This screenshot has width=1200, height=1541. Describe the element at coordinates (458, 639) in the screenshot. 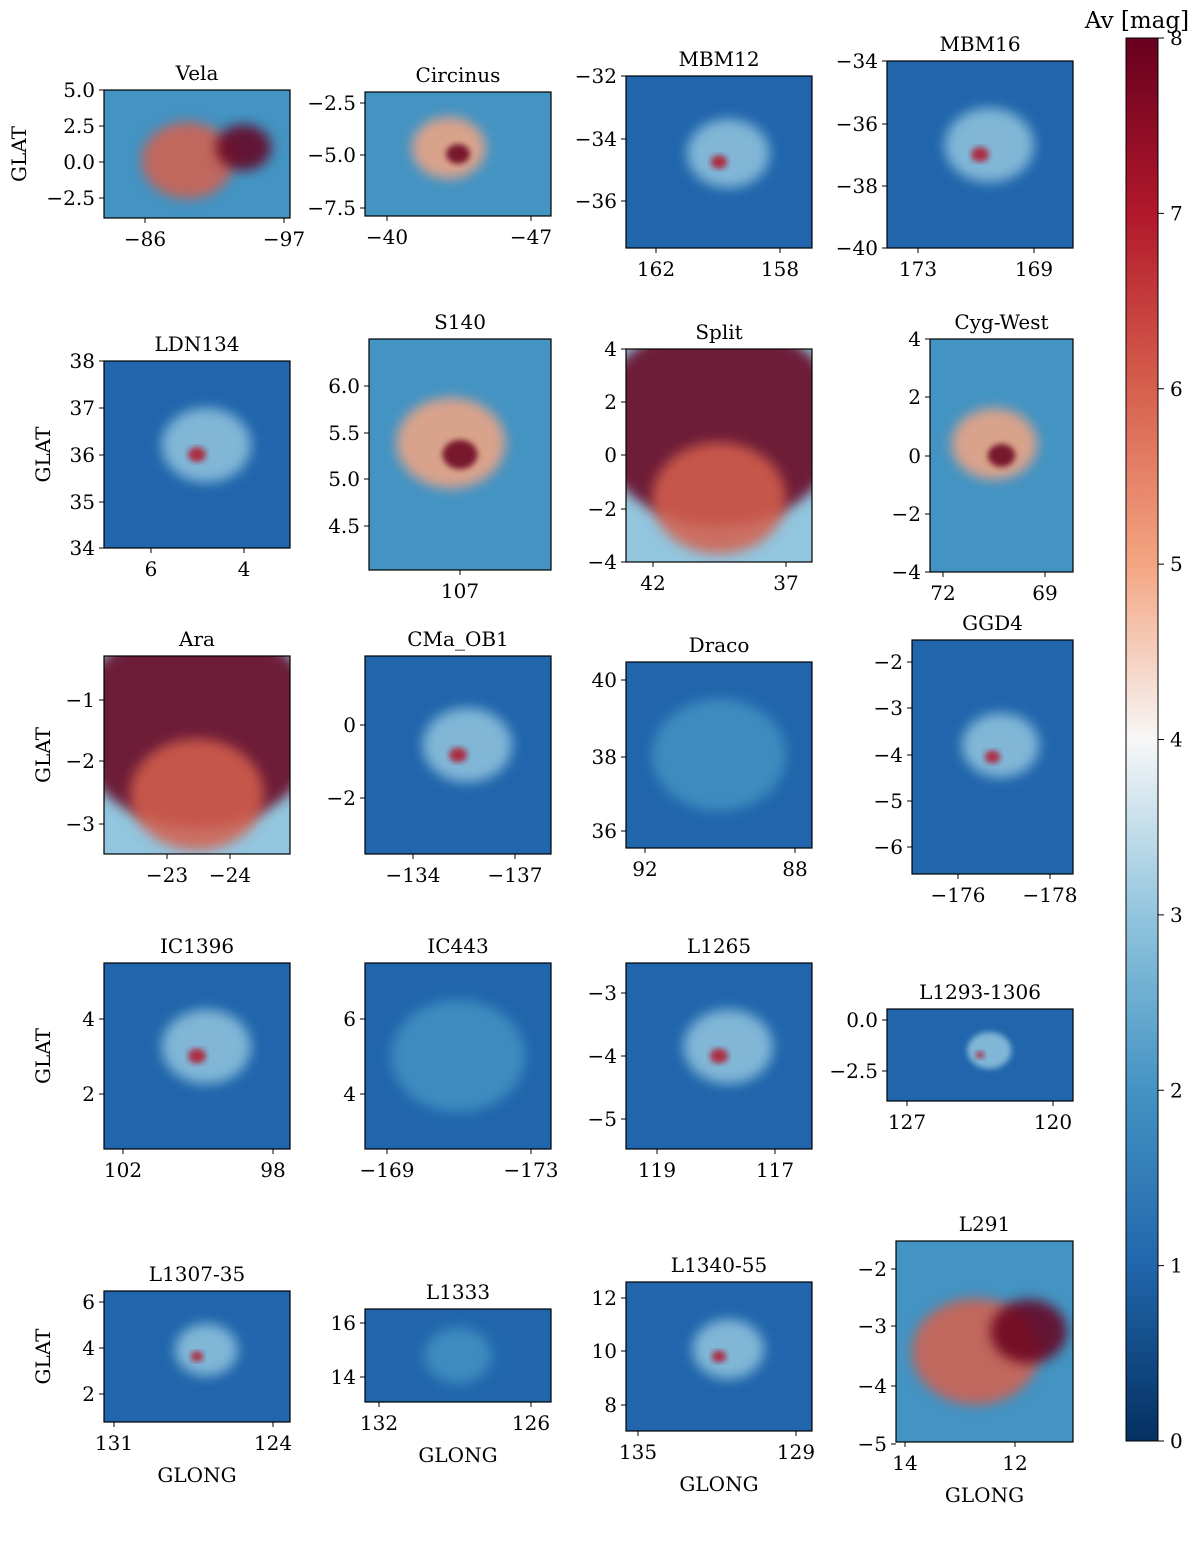

I see `panel-title: CMa_OB1` at that location.